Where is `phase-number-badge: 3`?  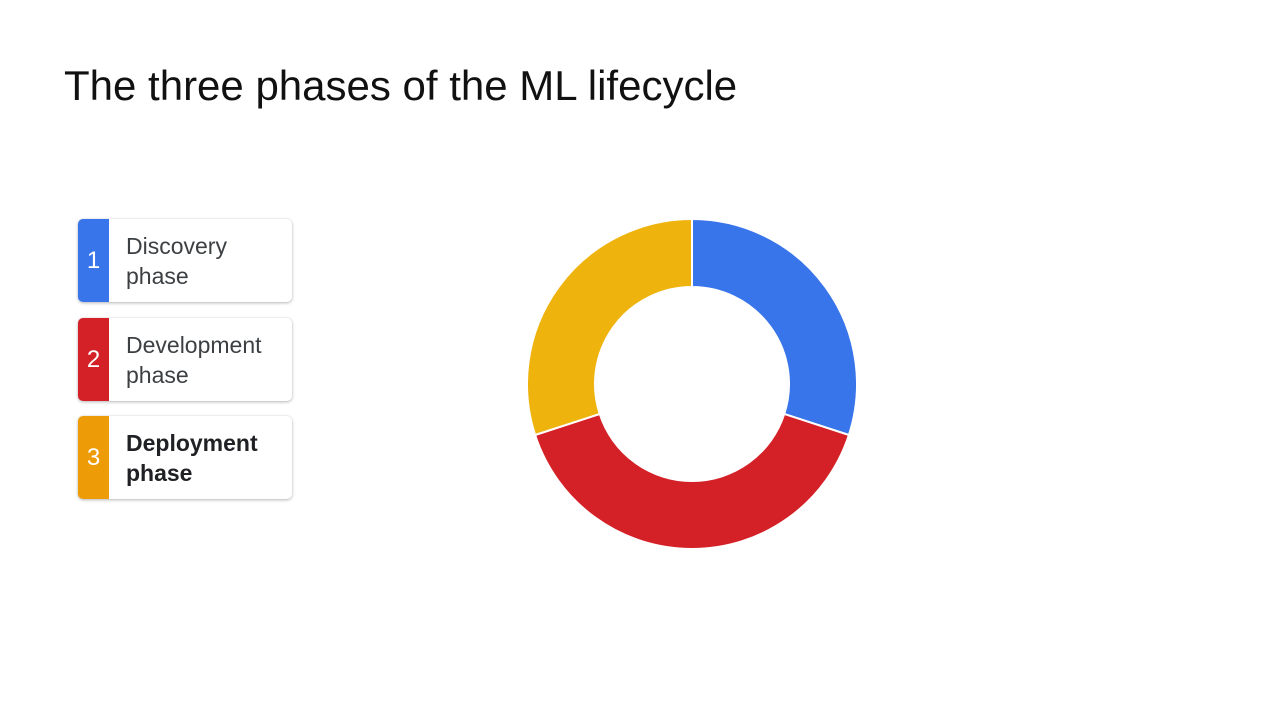 phase-number-badge: 3 is located at coordinates (93, 457).